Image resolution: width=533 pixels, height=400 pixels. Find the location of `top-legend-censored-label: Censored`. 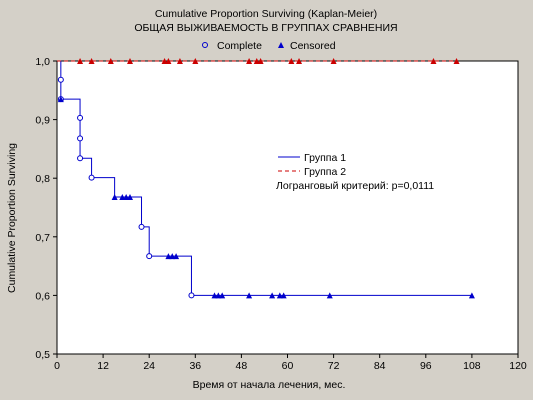

top-legend-censored-label: Censored is located at coordinates (313, 46).